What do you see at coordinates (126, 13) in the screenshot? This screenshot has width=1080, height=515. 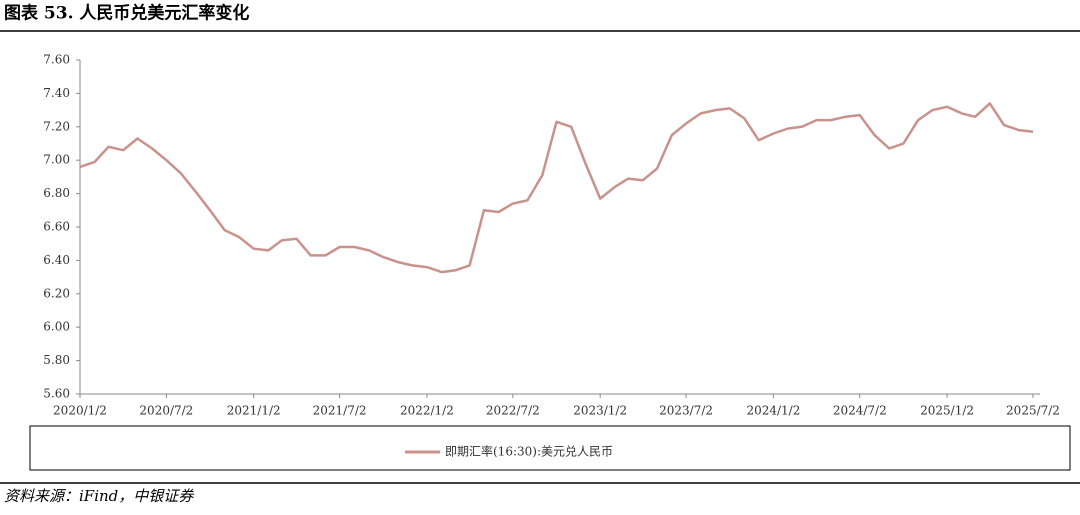 I see `chart-title: 图表 53. 人民币兑美元汇率变化` at bounding box center [126, 13].